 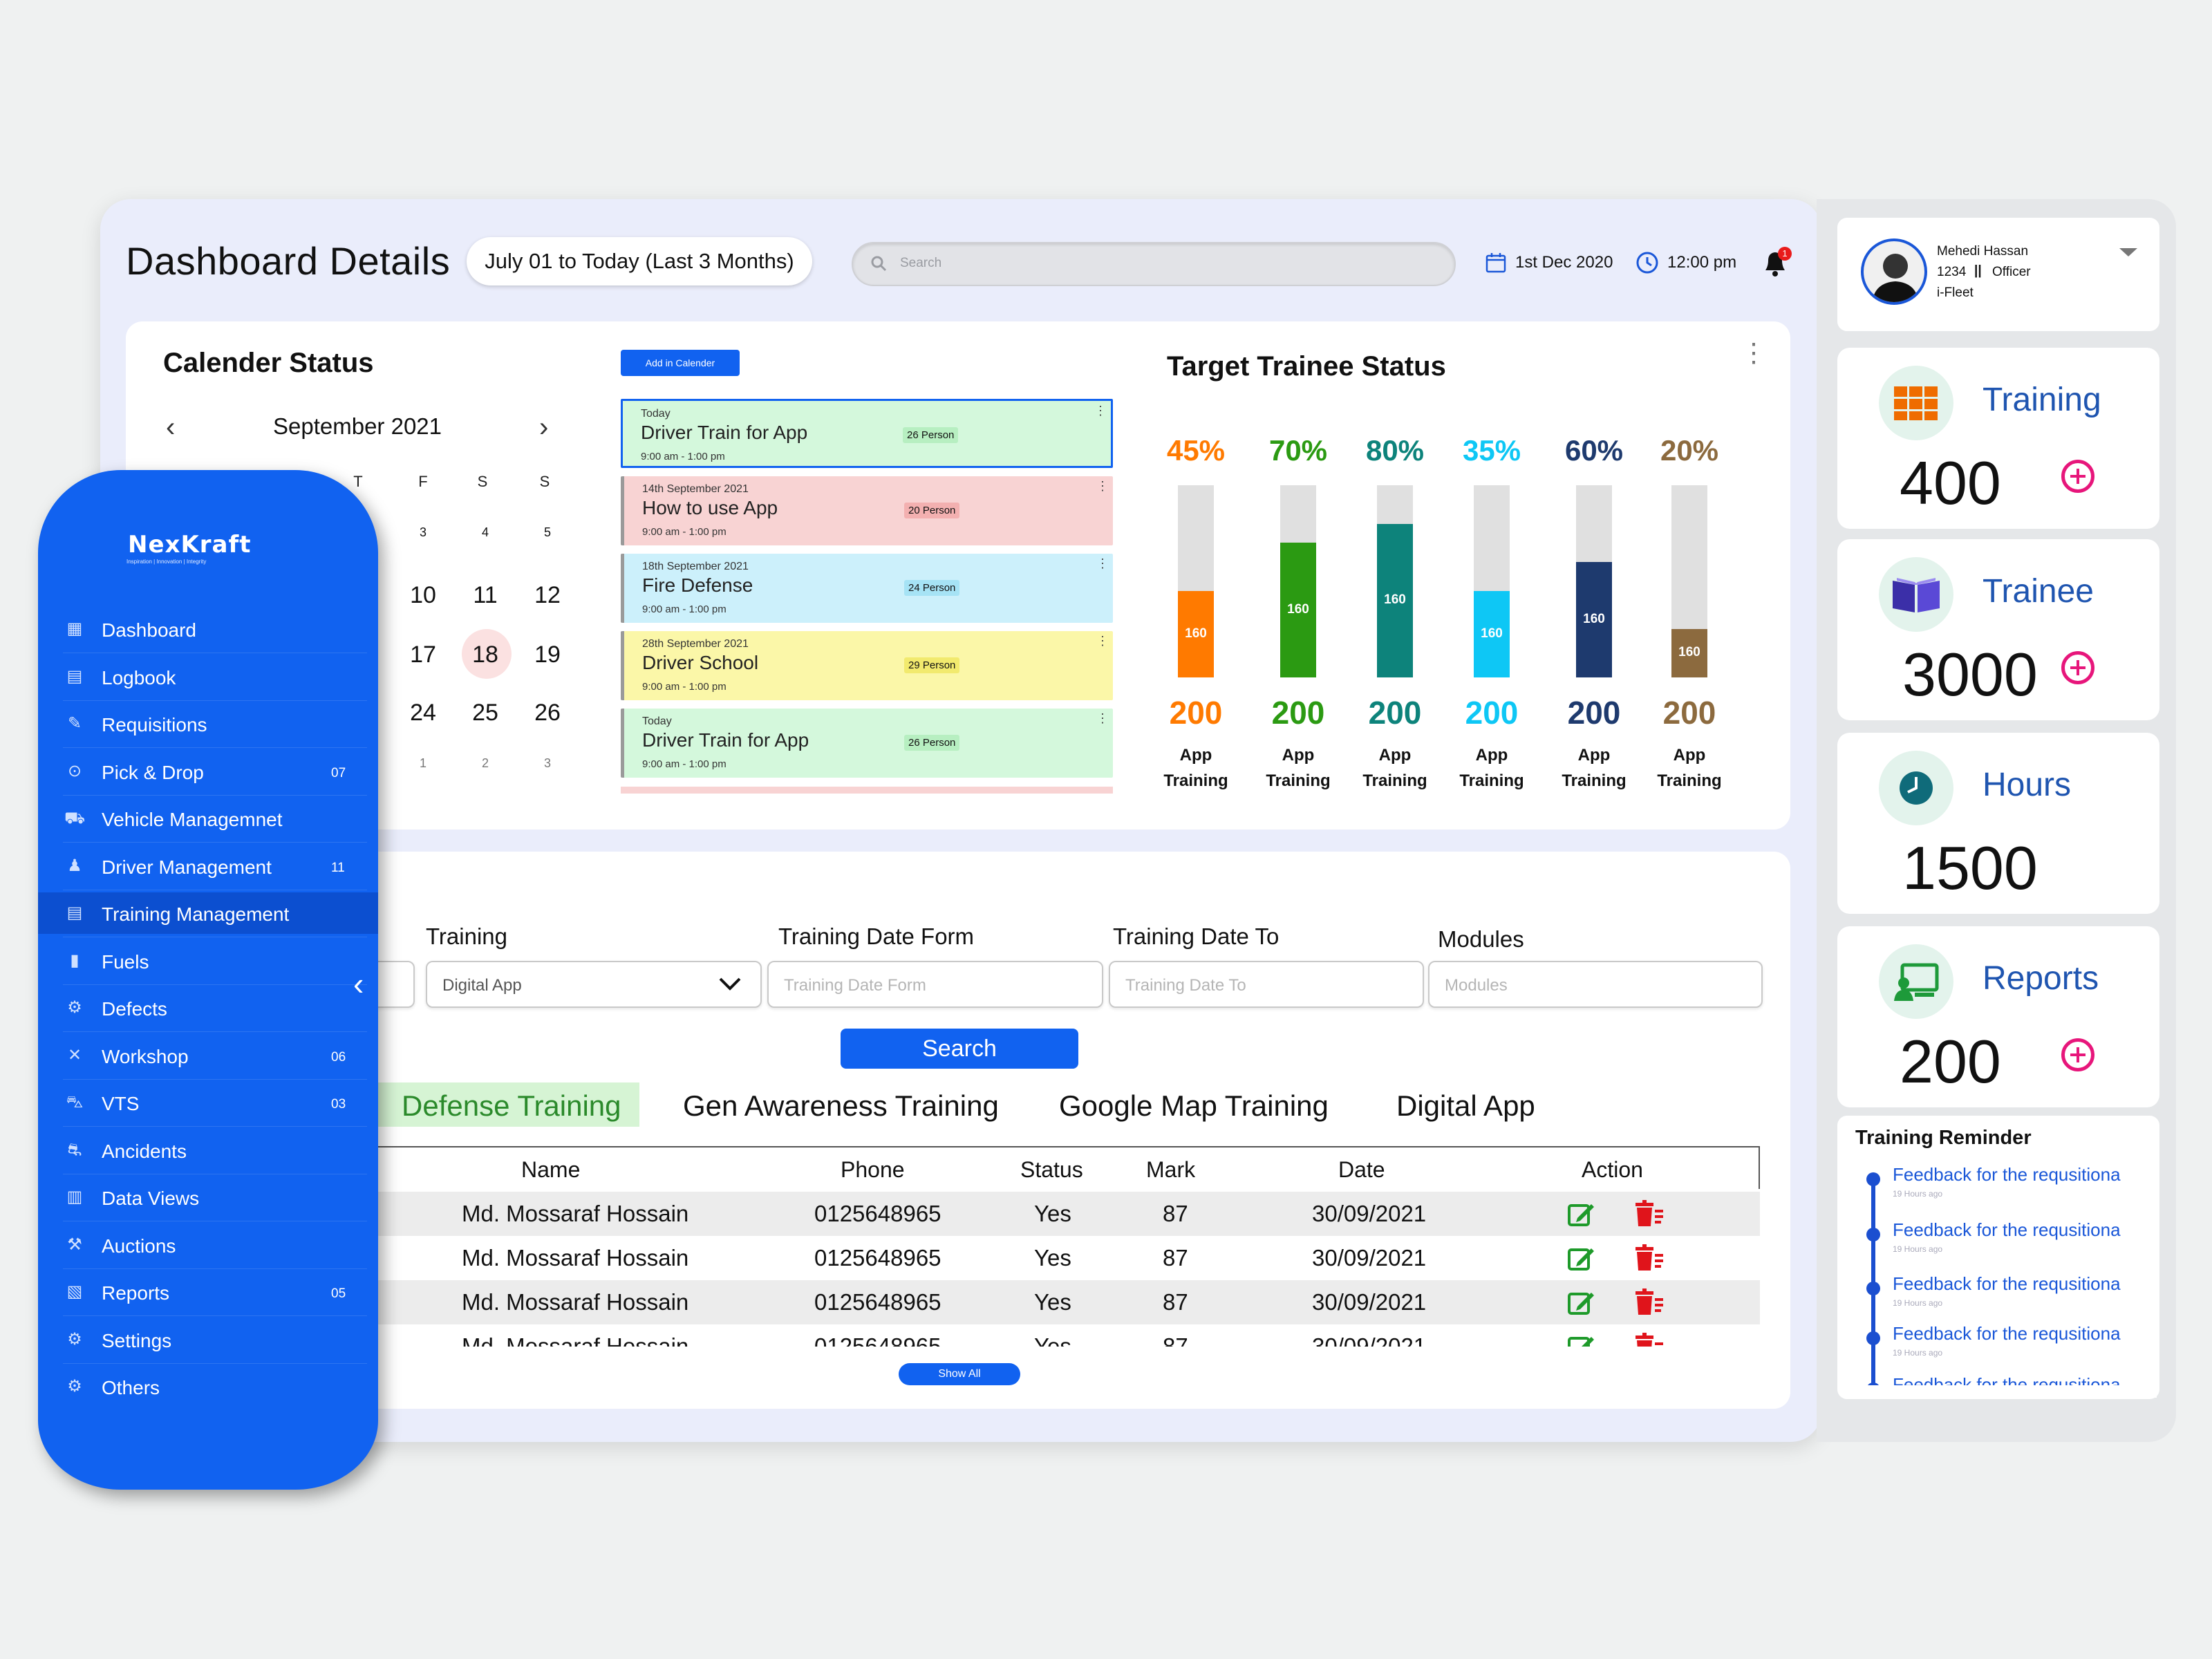 I want to click on calendar-day: 24, so click(x=423, y=713).